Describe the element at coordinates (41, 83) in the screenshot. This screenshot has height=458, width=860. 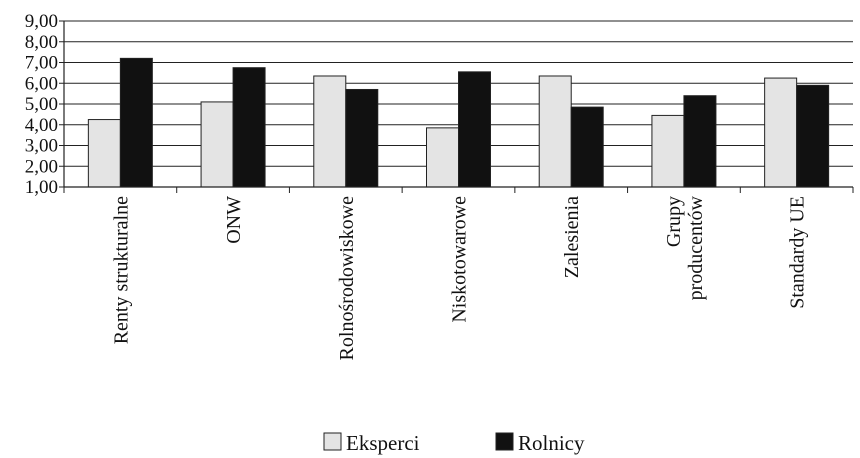
I see `y-tick-label: 6,00` at that location.